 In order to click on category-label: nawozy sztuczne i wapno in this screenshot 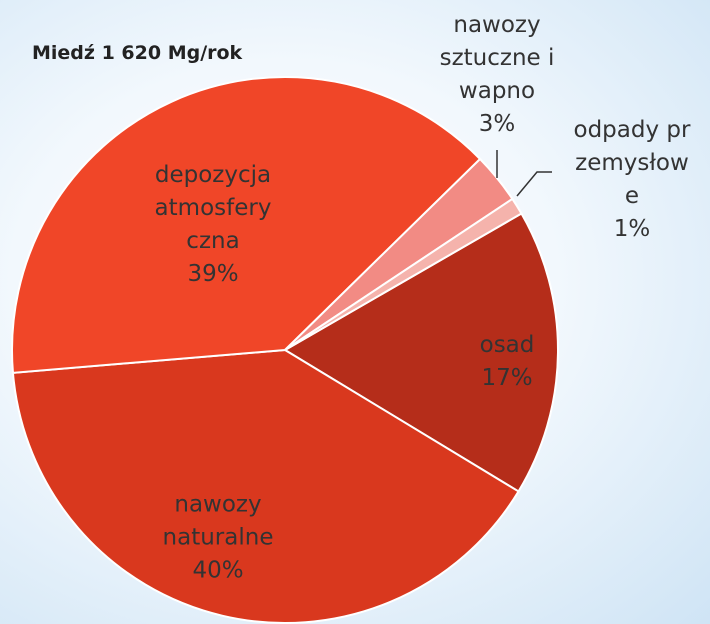, I will do `click(497, 58)`.